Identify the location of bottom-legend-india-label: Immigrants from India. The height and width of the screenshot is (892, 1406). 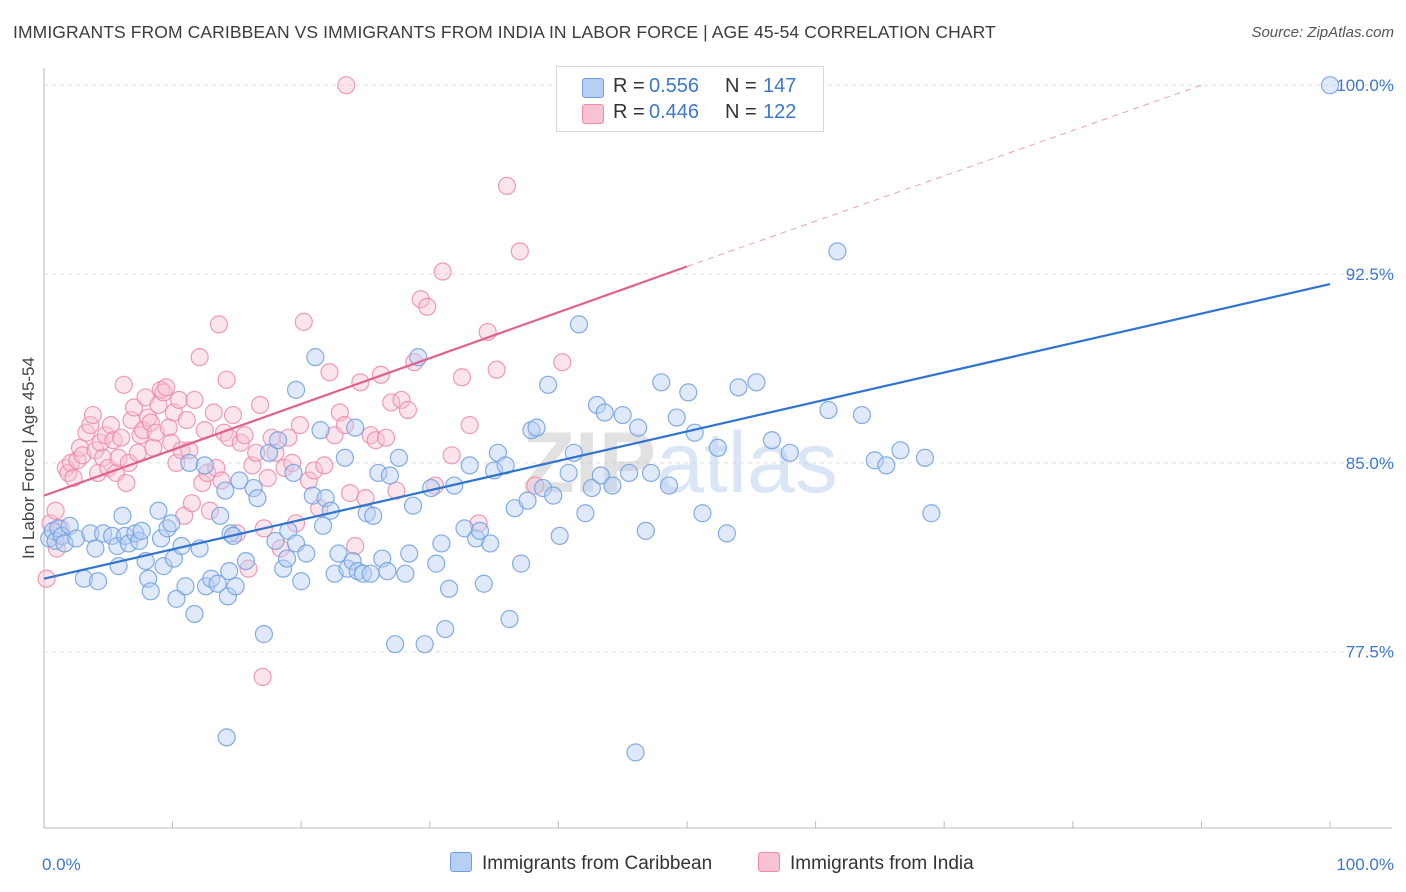
(882, 863).